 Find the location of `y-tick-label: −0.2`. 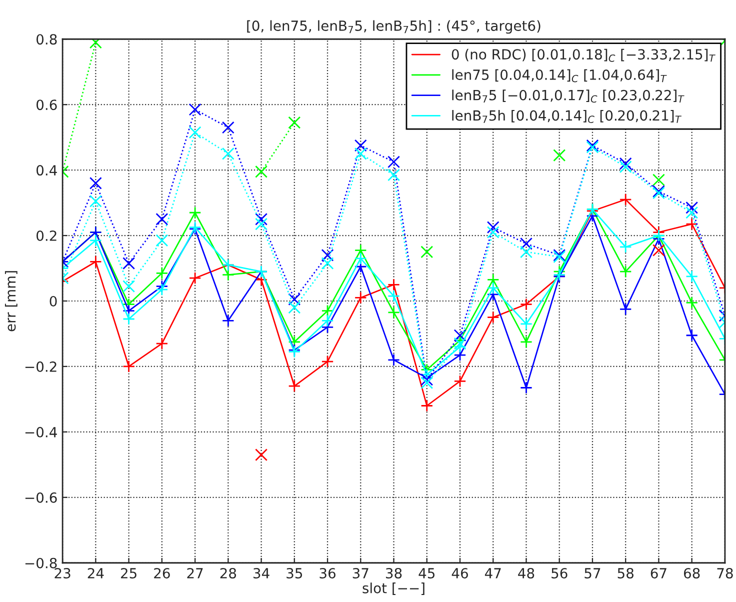

y-tick-label: −0.2 is located at coordinates (40, 366).